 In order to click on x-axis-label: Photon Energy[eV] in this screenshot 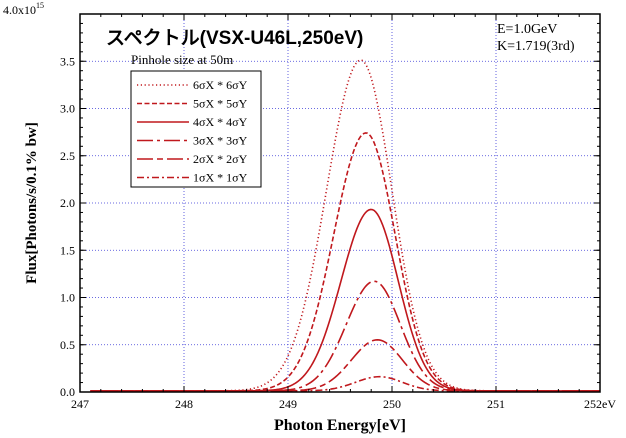, I will do `click(340, 425)`.